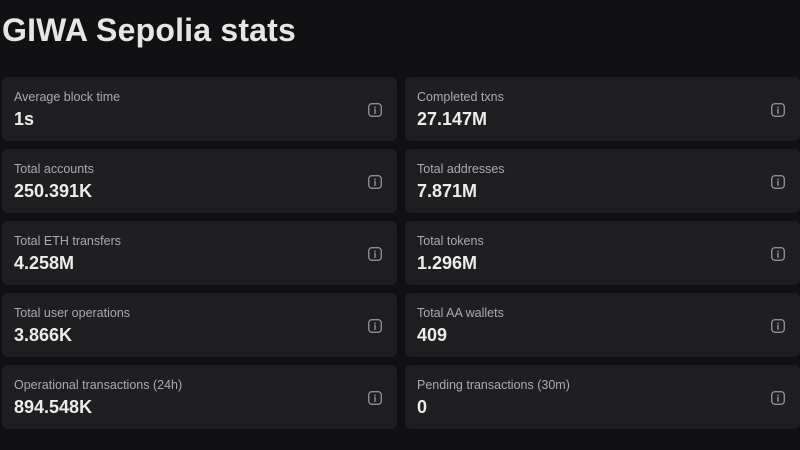 The width and height of the screenshot is (800, 450). Describe the element at coordinates (199, 109) in the screenshot. I see `stat-card-average-block-time: Average block time 1s` at that location.